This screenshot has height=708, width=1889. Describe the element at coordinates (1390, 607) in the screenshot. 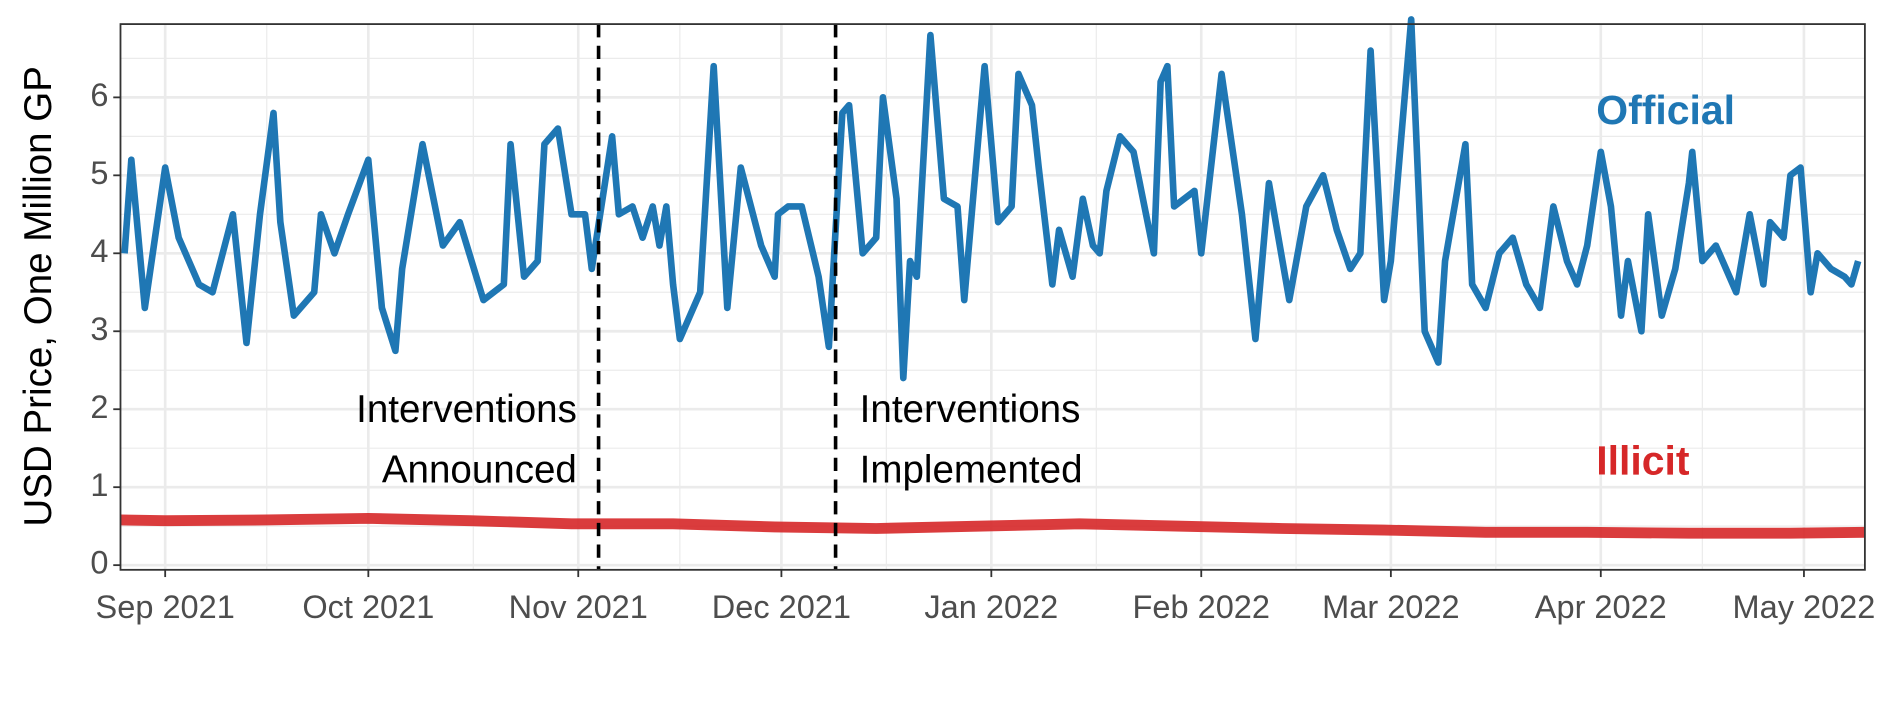

I see `x-tick-label: Mar 2022` at that location.